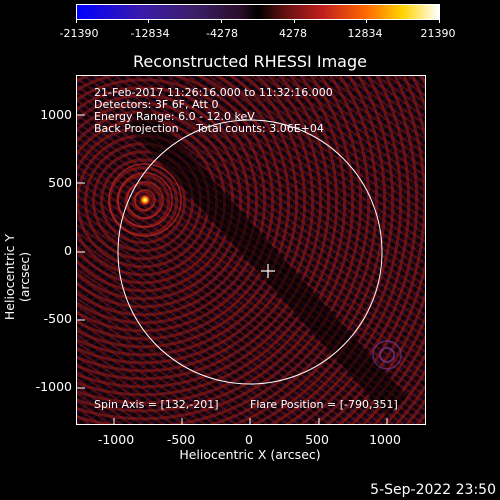 This screenshot has width=500, height=500. I want to click on y-tick-label: 0, so click(68, 250).